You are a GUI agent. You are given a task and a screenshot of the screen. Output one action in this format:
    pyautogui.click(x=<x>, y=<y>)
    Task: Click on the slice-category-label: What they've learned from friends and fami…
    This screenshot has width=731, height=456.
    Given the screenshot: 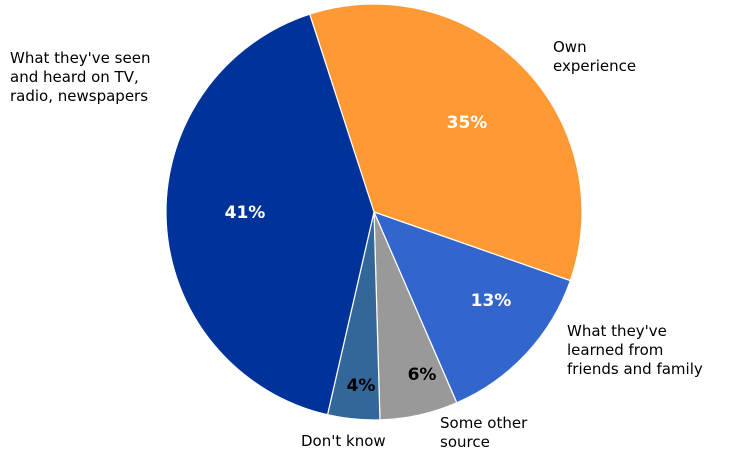 What is the action you would take?
    pyautogui.click(x=635, y=350)
    